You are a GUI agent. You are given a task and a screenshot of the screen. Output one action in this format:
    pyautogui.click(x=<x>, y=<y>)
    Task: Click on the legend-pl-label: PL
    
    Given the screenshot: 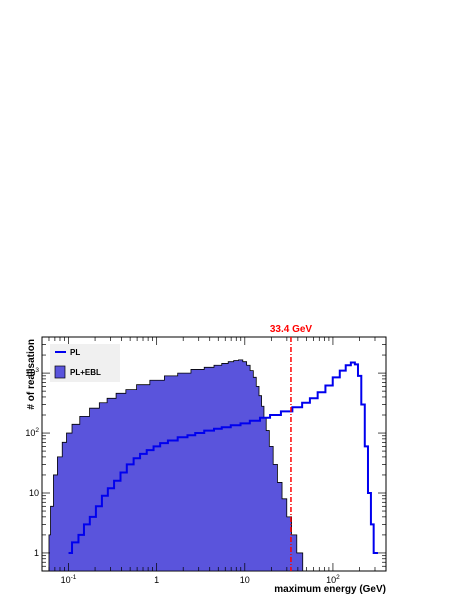 What is the action you would take?
    pyautogui.click(x=75, y=352)
    